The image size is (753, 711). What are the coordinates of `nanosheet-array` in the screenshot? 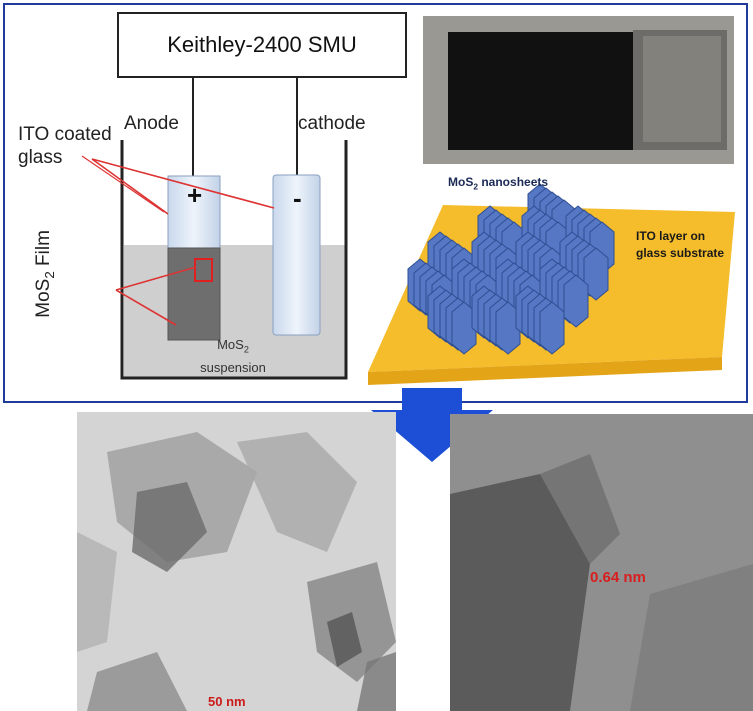 It's located at (511, 269).